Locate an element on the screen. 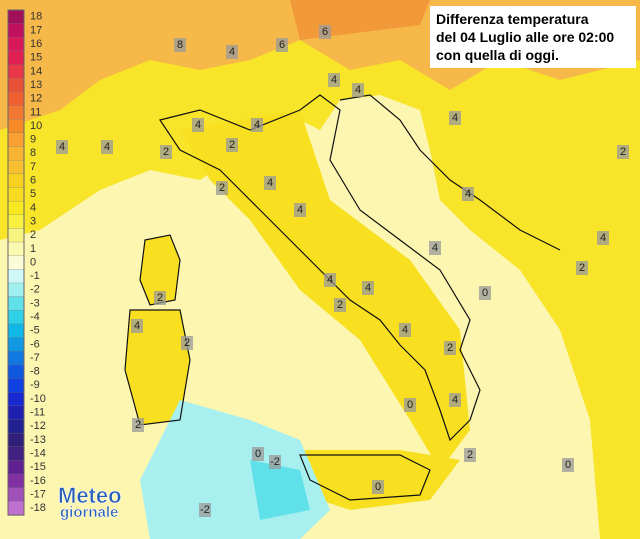 The height and width of the screenshot is (539, 640). legend-label: 5 is located at coordinates (33, 194).